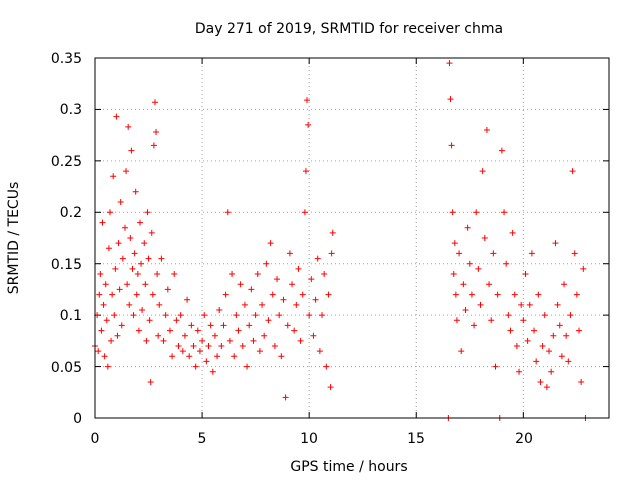 The height and width of the screenshot is (480, 640). Describe the element at coordinates (14, 238) in the screenshot. I see `y-axis-label: SRMTID / TECUs` at that location.